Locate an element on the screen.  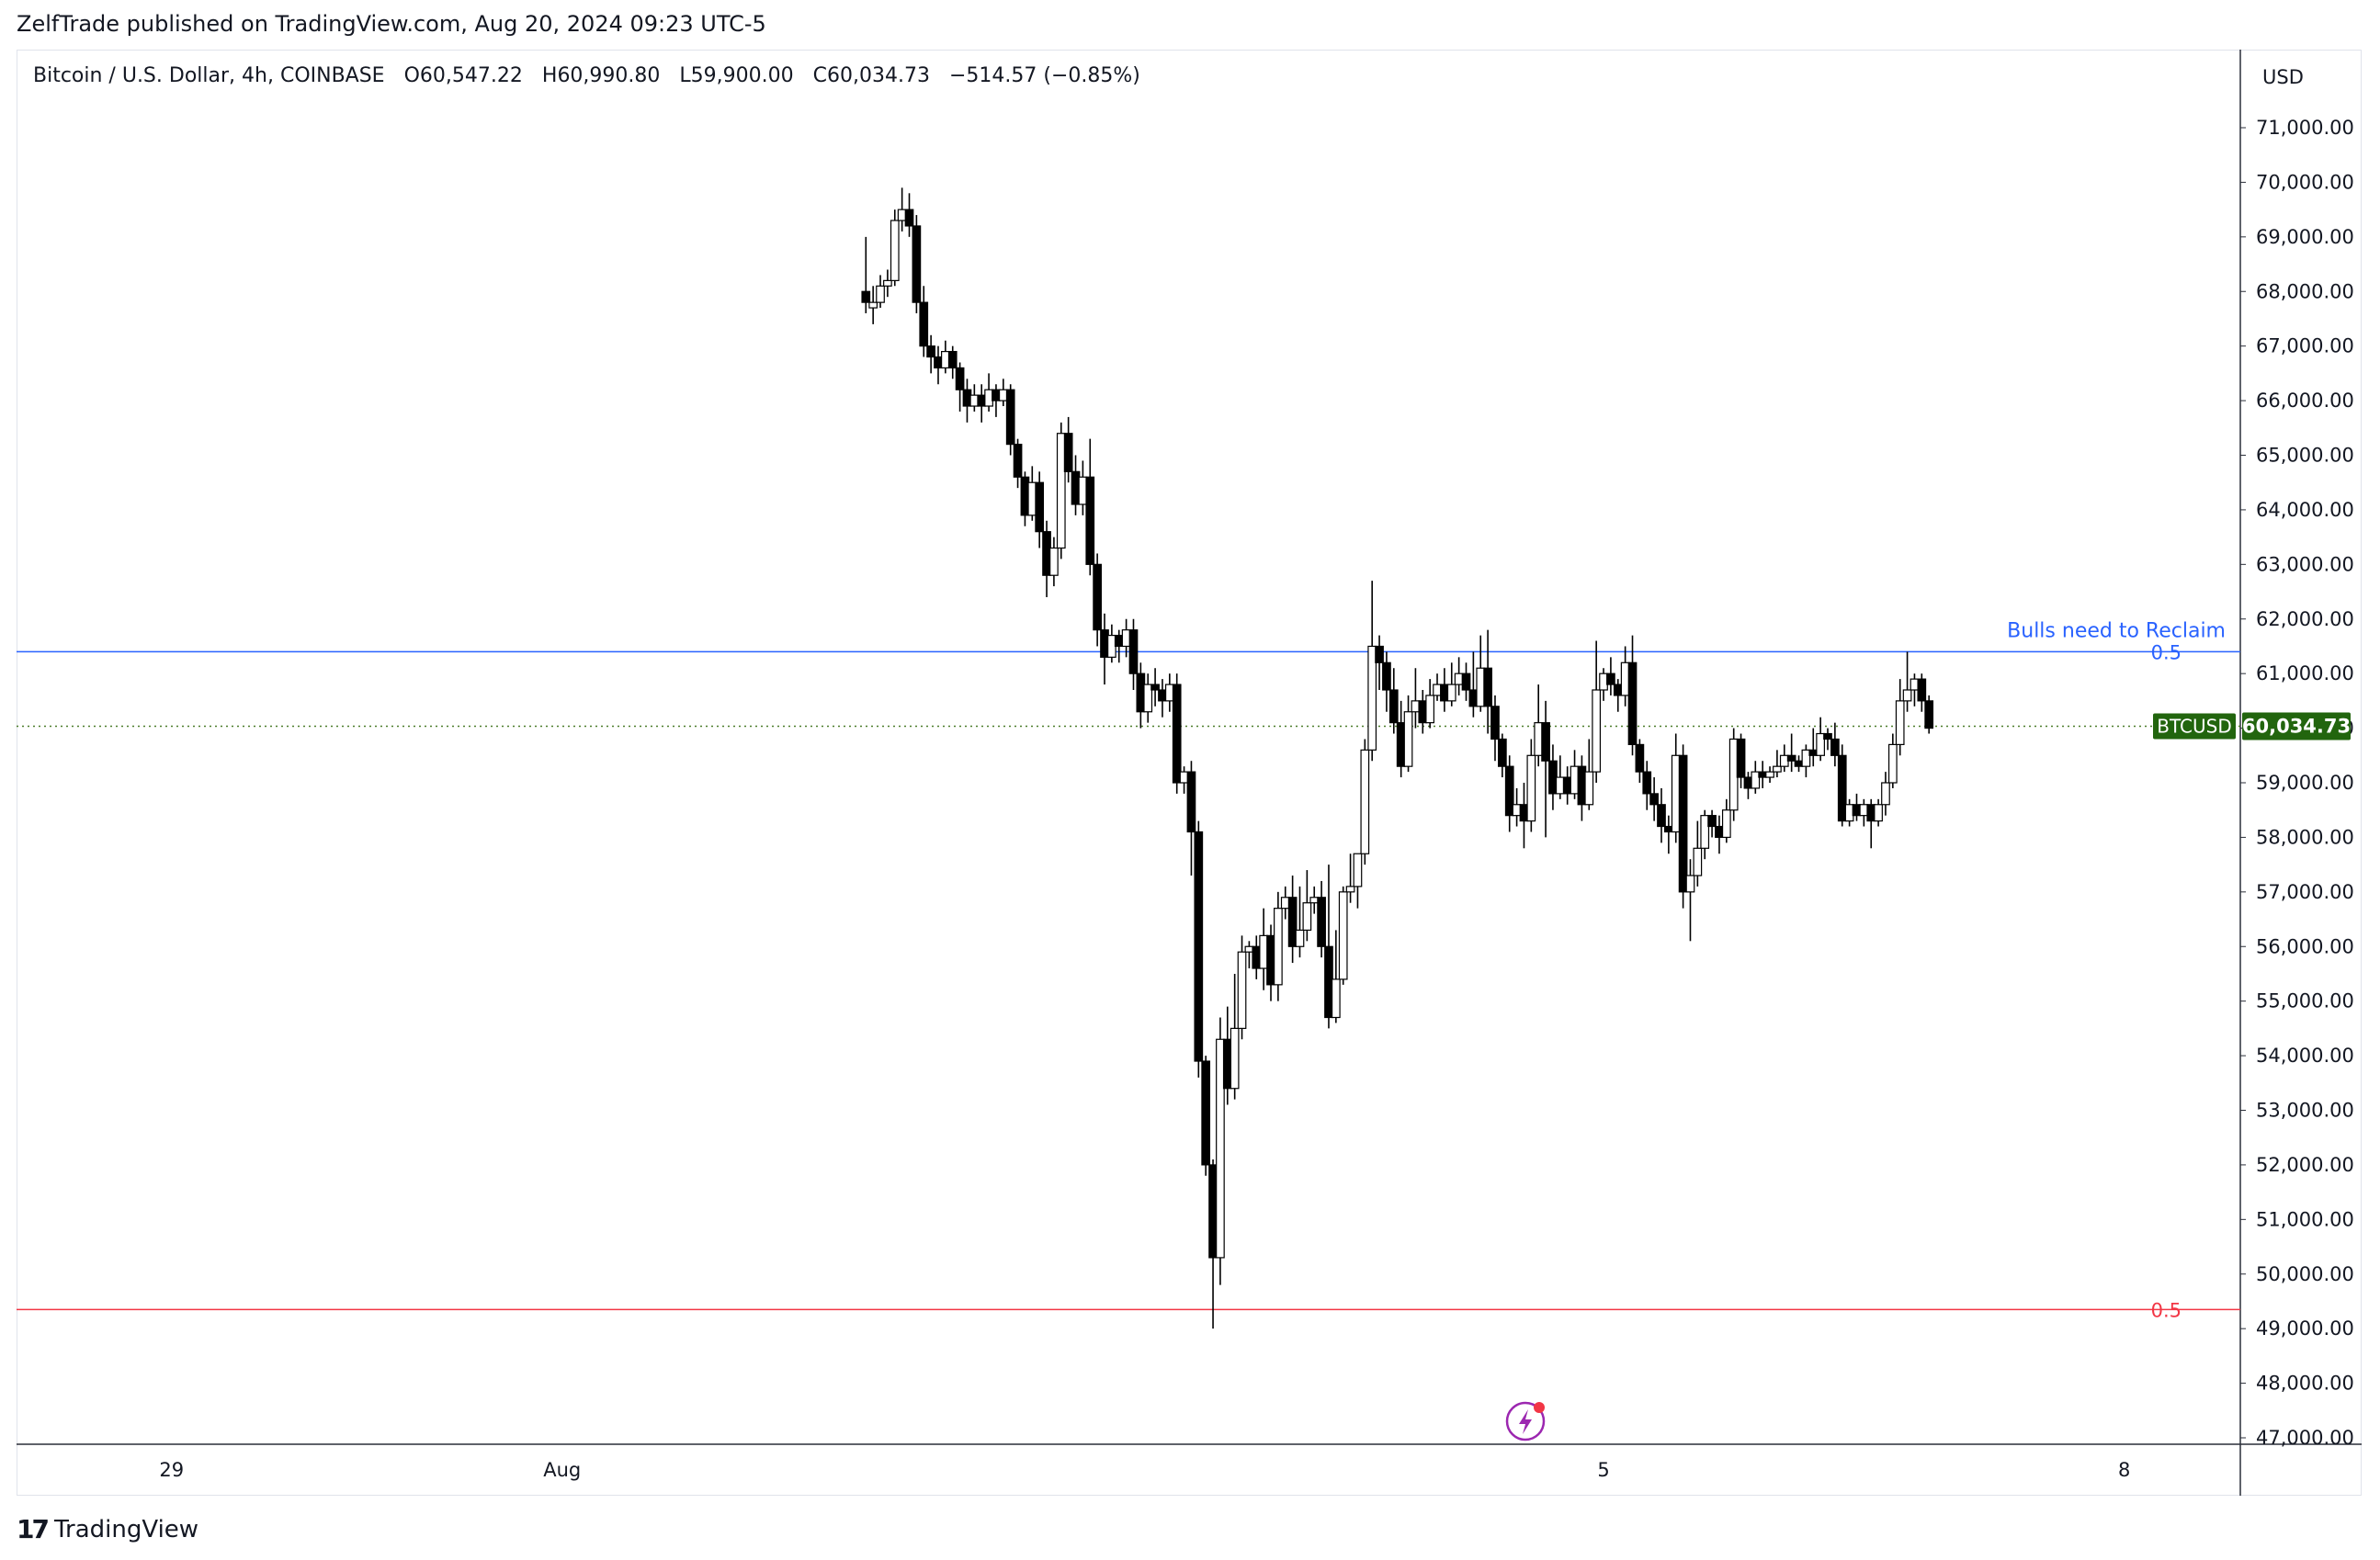
price-tick-label: 58,000.00 is located at coordinates (2305, 837).